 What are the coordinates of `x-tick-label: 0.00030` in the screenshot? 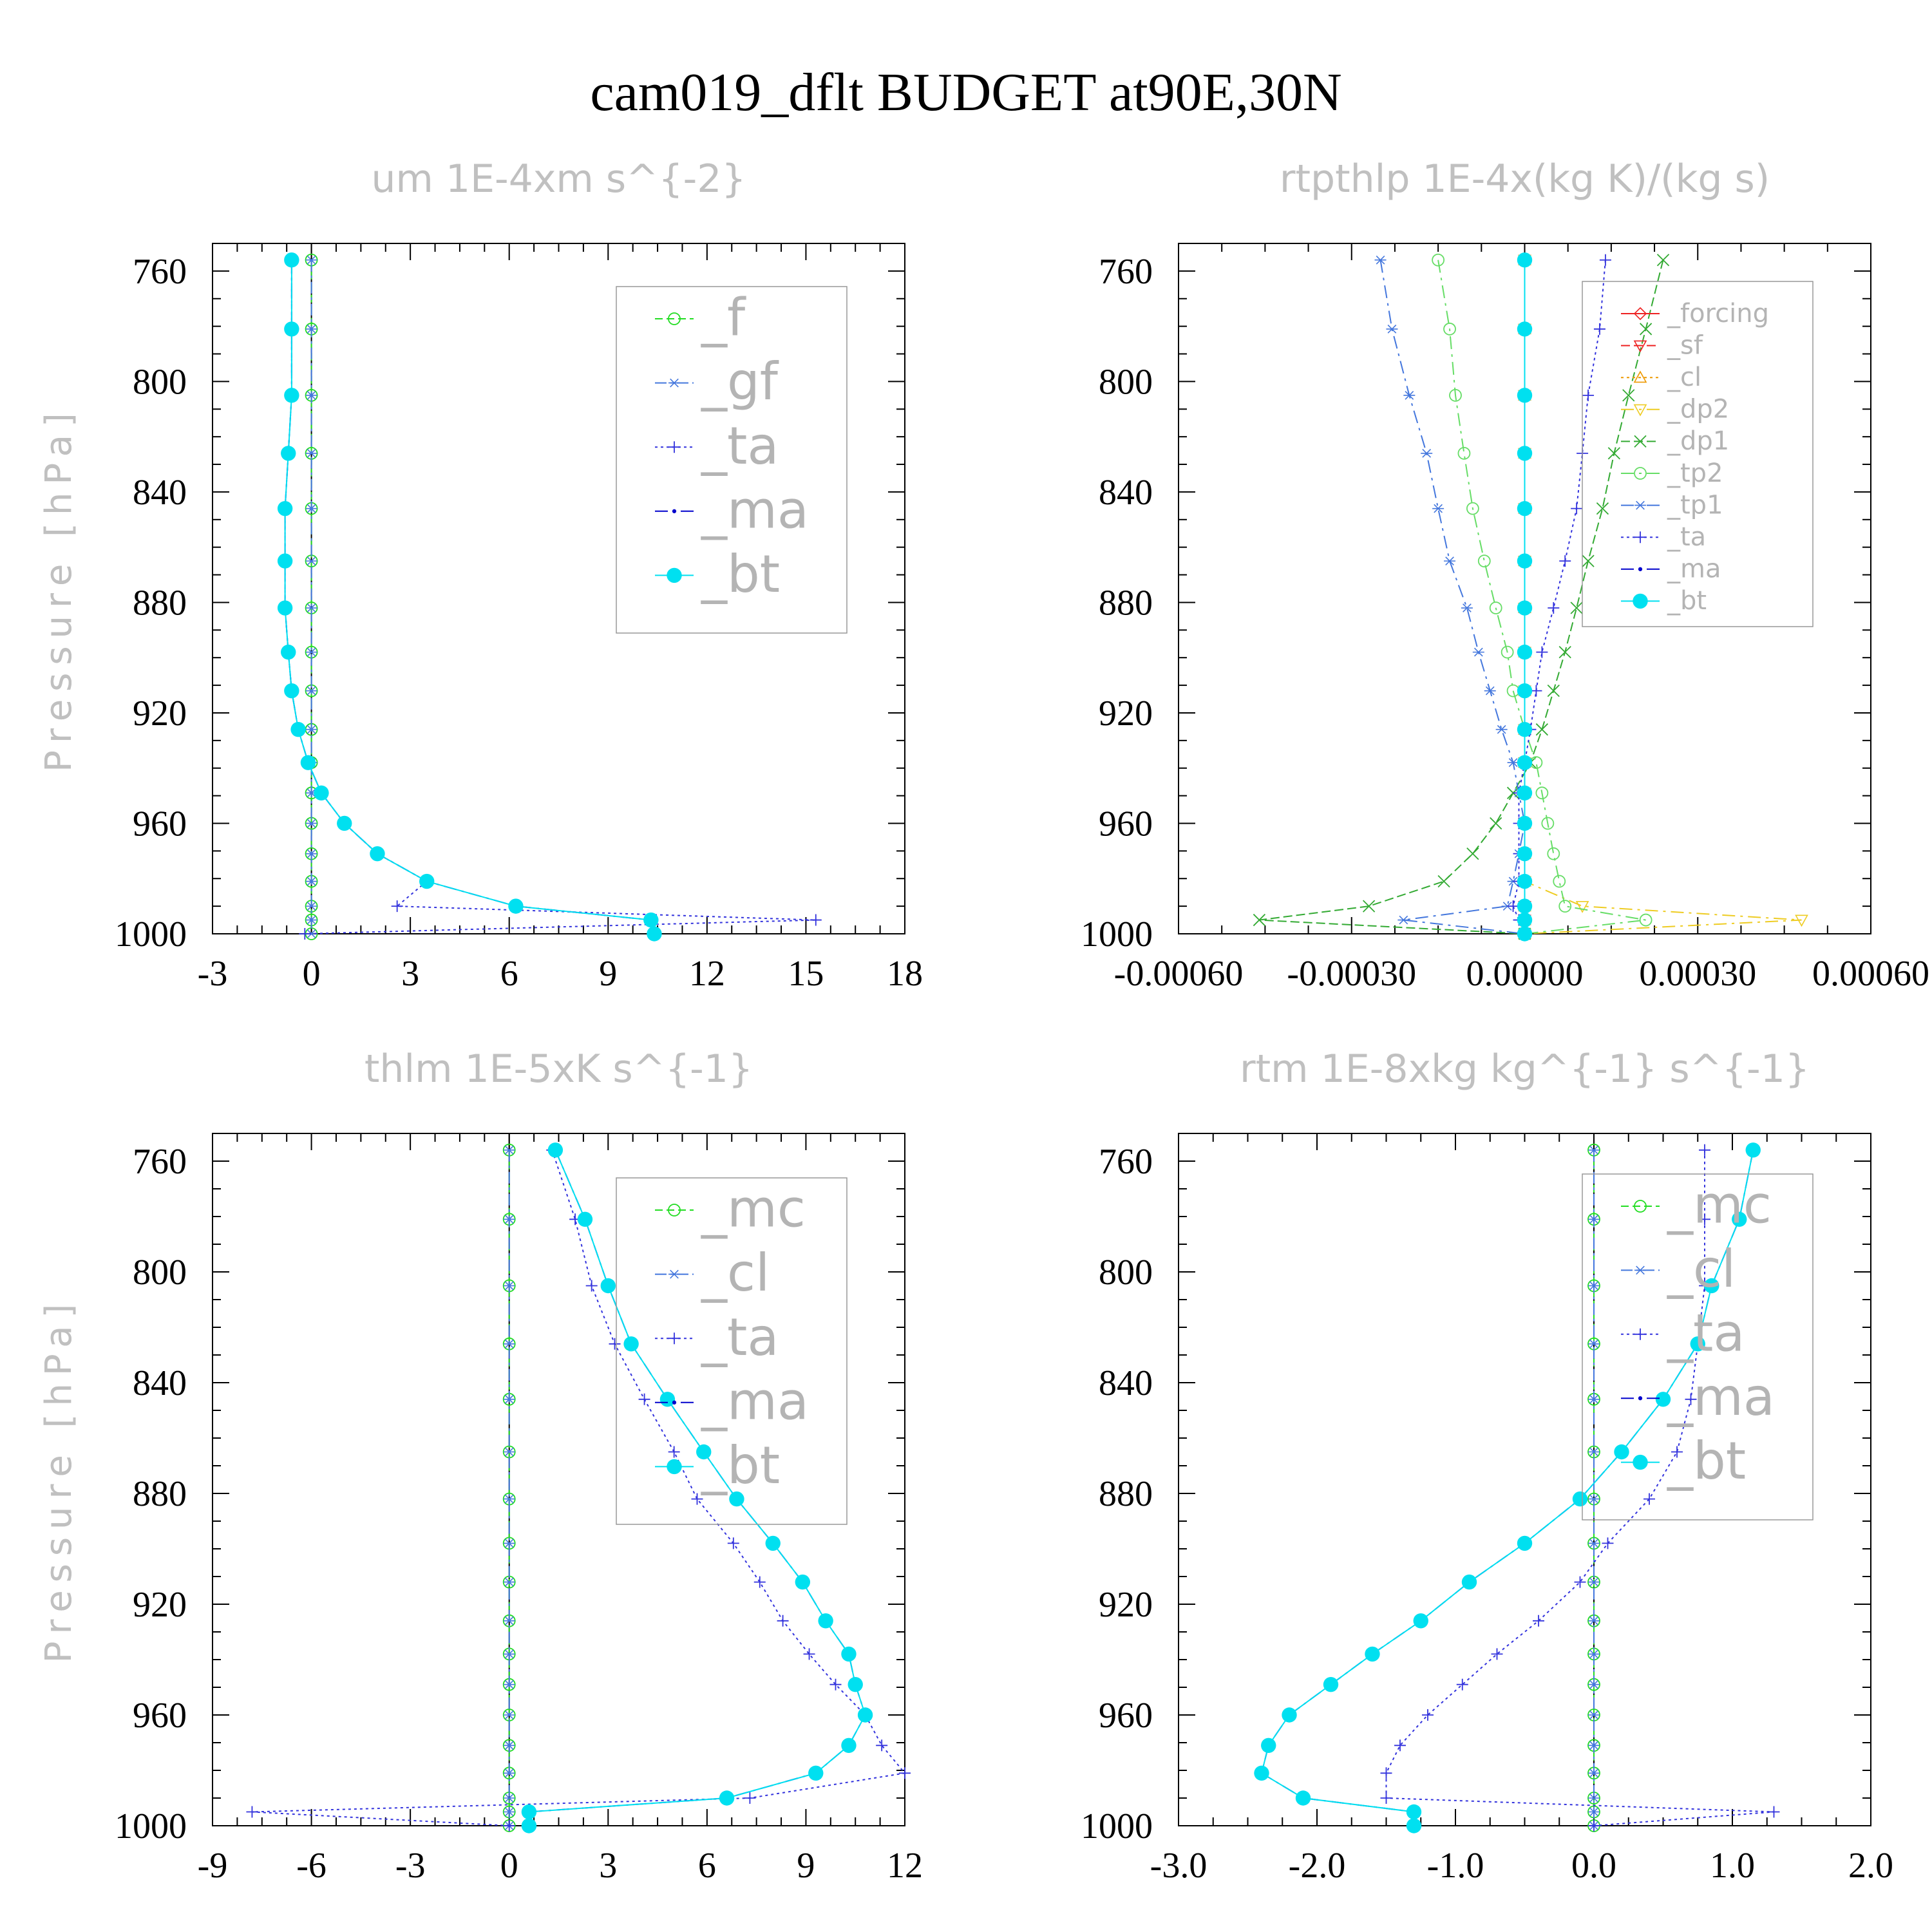 It's located at (1698, 974).